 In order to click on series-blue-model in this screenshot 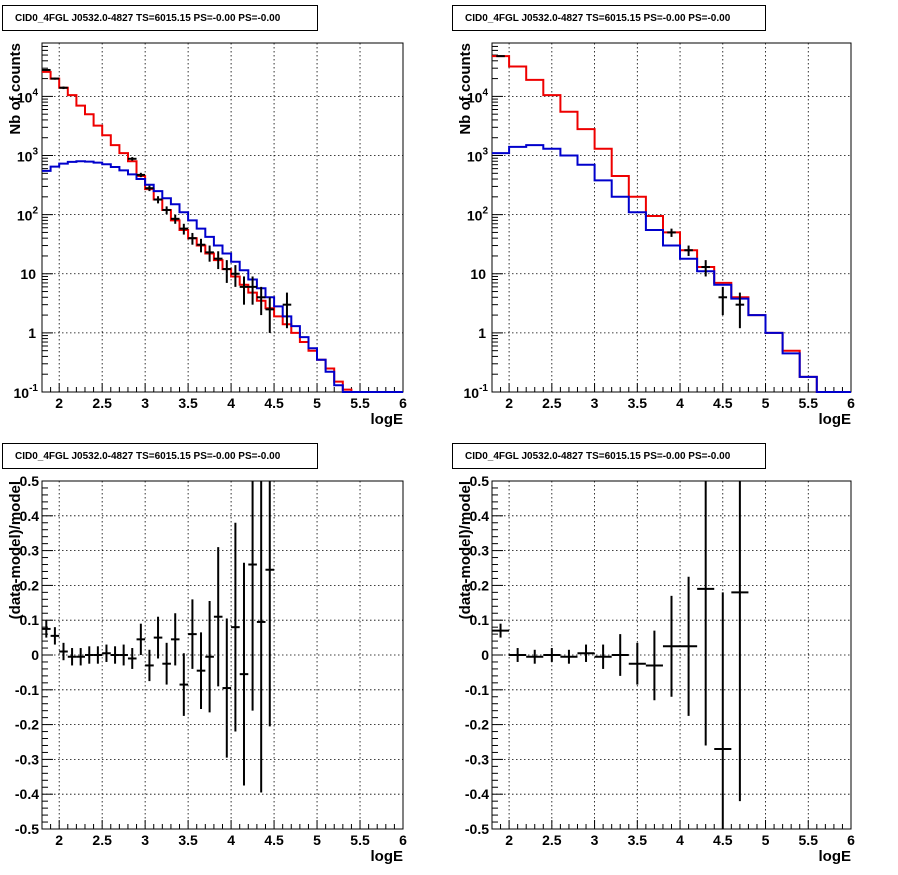, I will do `click(222, 276)`.